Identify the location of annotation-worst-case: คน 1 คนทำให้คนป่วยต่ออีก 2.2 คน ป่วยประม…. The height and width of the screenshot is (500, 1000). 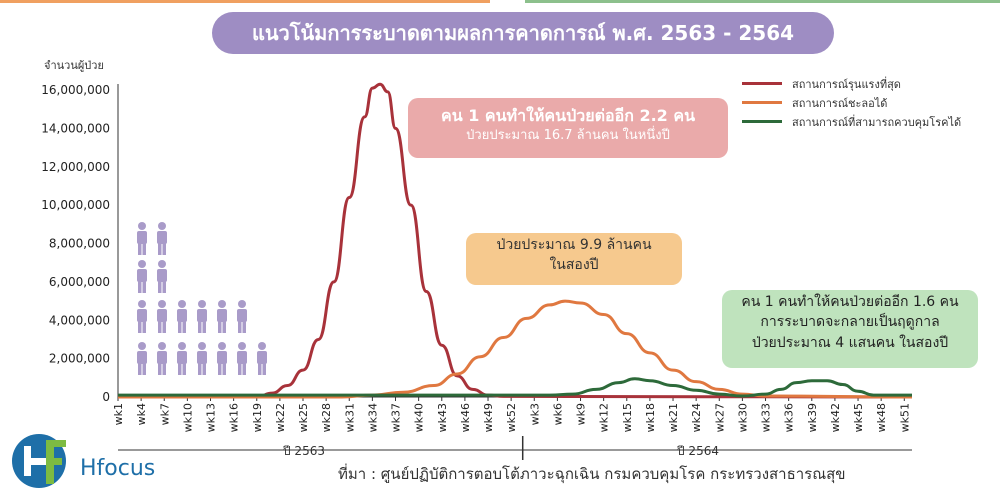
(568, 128).